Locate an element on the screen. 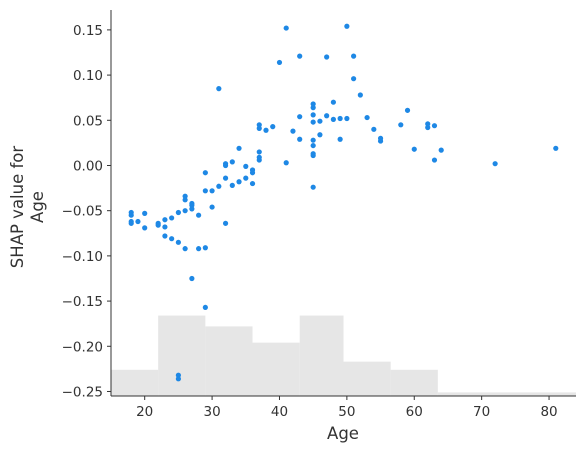 Image resolution: width=585 pixels, height=453 pixels. y-tick-label: −0.25 is located at coordinates (82, 392).